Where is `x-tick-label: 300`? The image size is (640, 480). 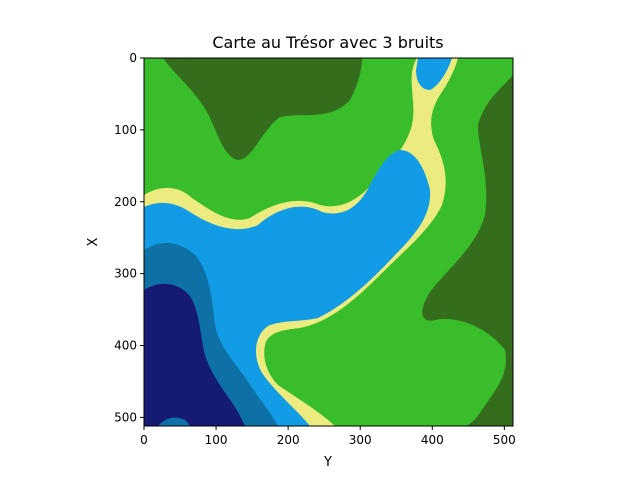 x-tick-label: 300 is located at coordinates (360, 440).